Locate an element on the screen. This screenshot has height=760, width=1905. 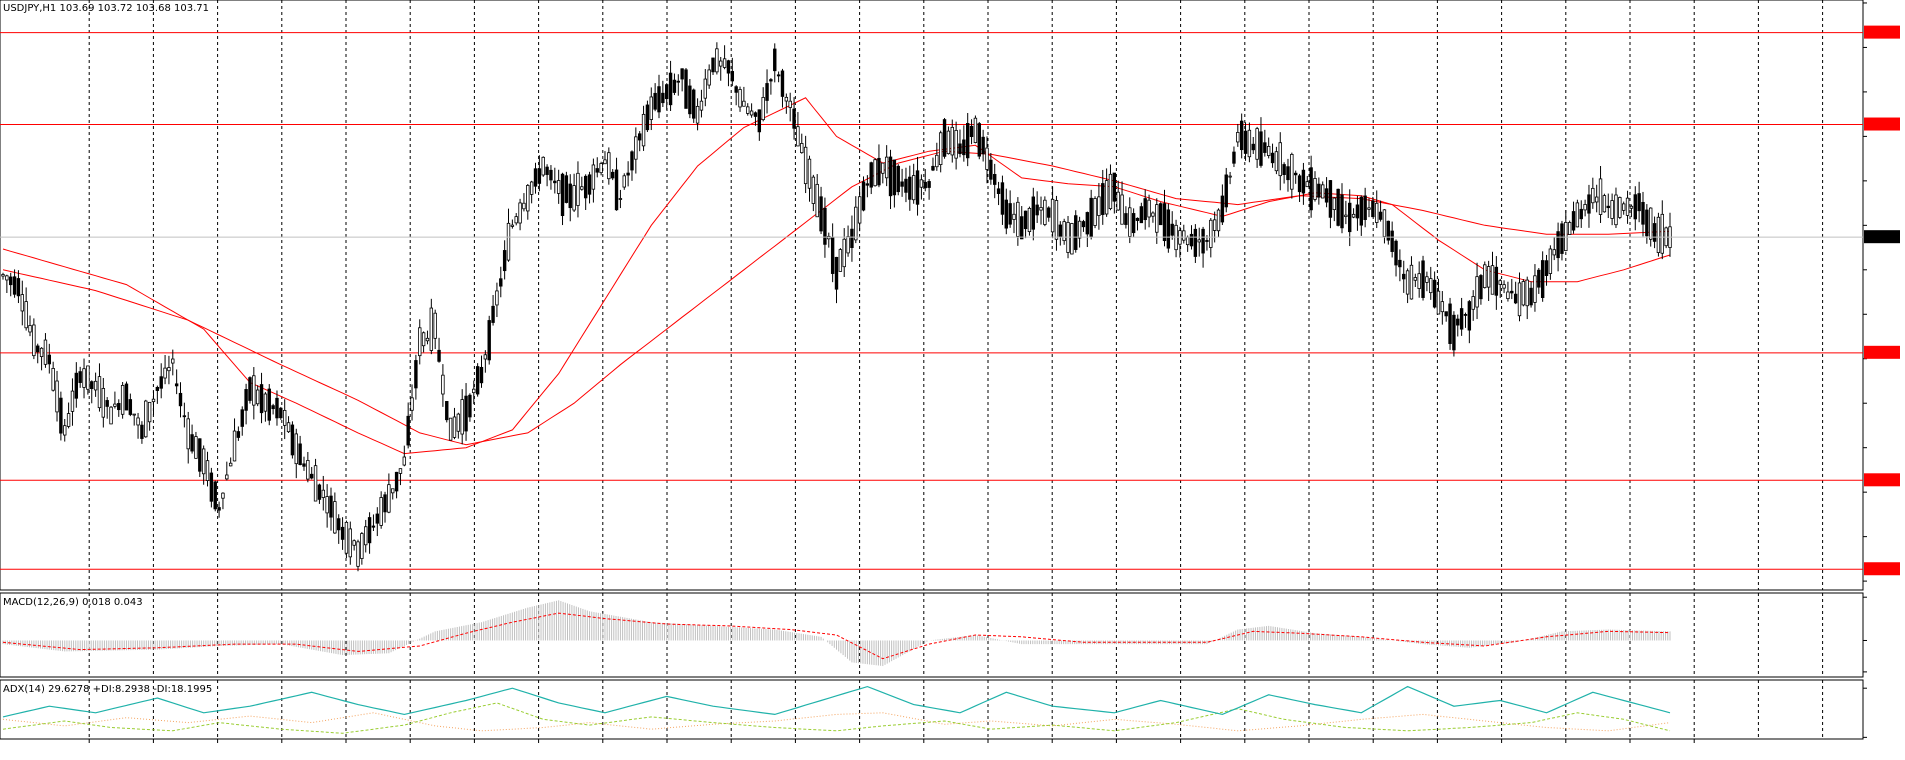
adx-lines is located at coordinates (836, 709).